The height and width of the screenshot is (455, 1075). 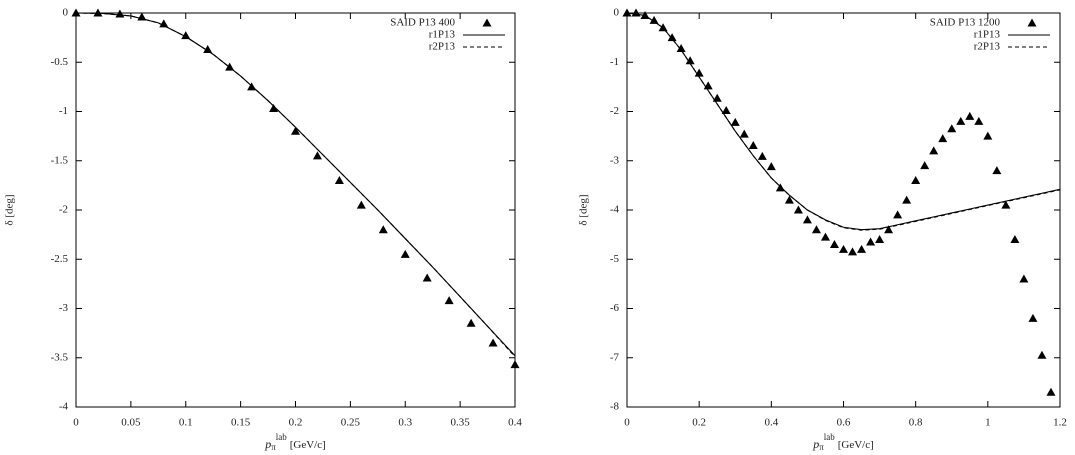 I want to click on x-tick-label: 0.1, so click(x=186, y=423).